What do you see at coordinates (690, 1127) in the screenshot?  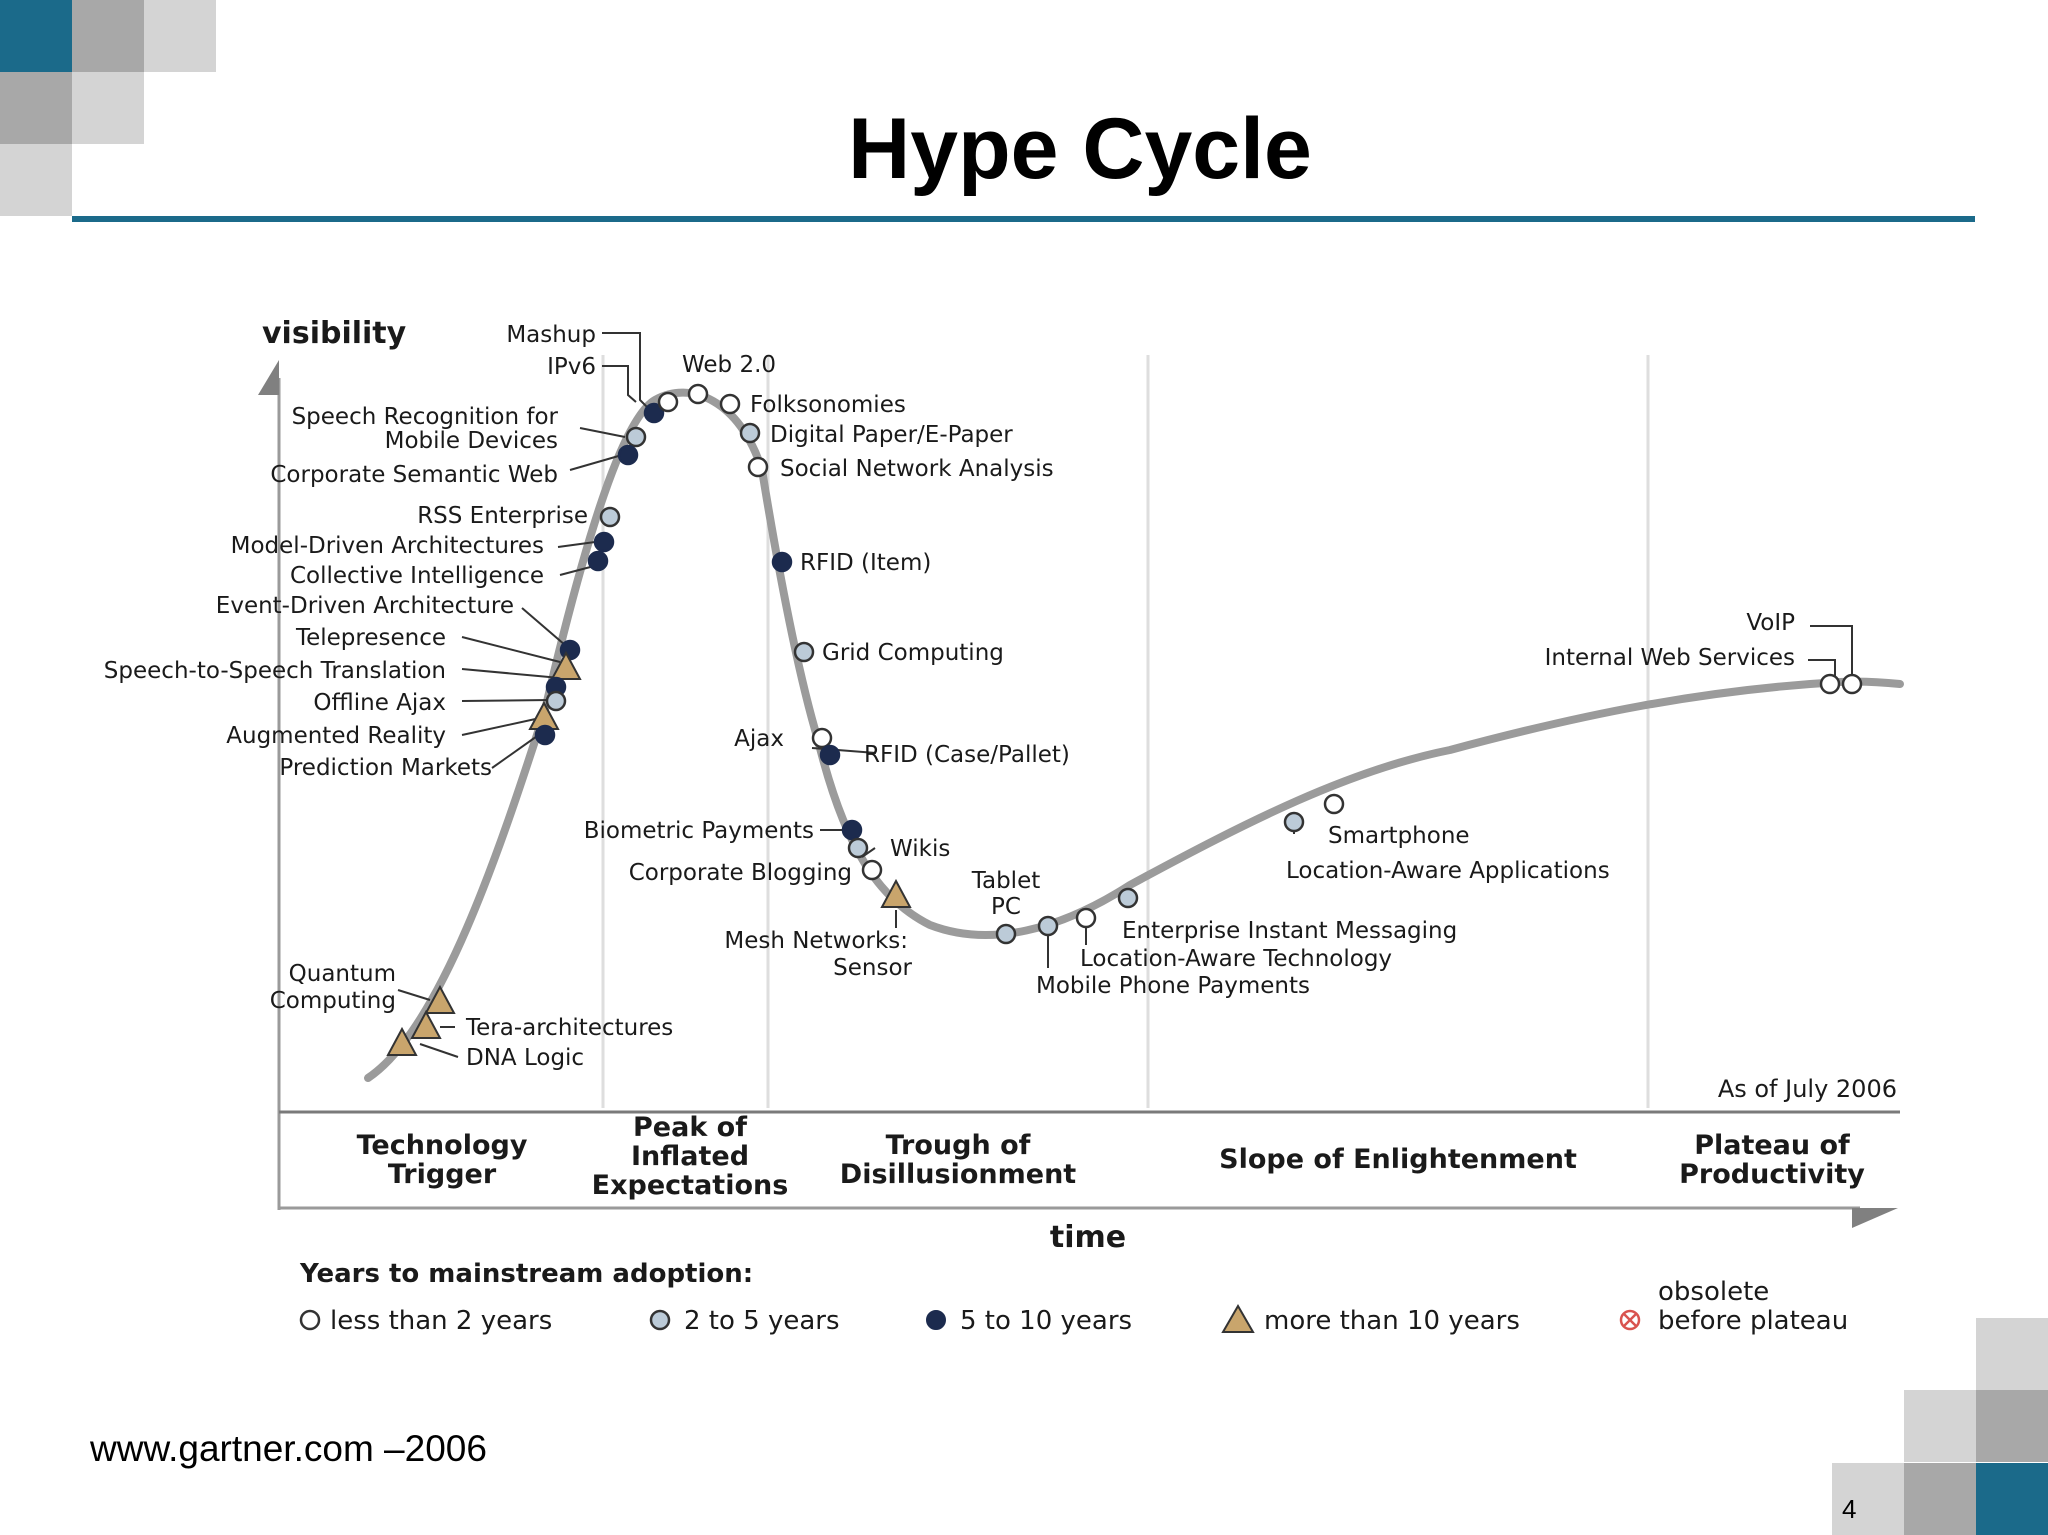 I see `phase-line: Peak of` at bounding box center [690, 1127].